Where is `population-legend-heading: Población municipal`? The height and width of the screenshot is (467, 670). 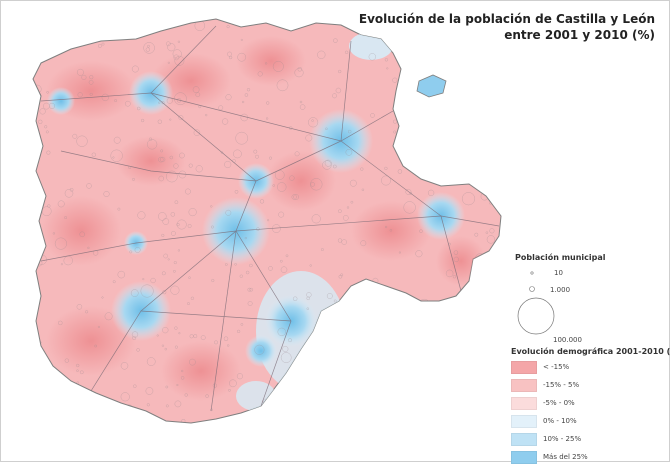
population-legend-heading: Población municipal is located at coordinates (560, 257).